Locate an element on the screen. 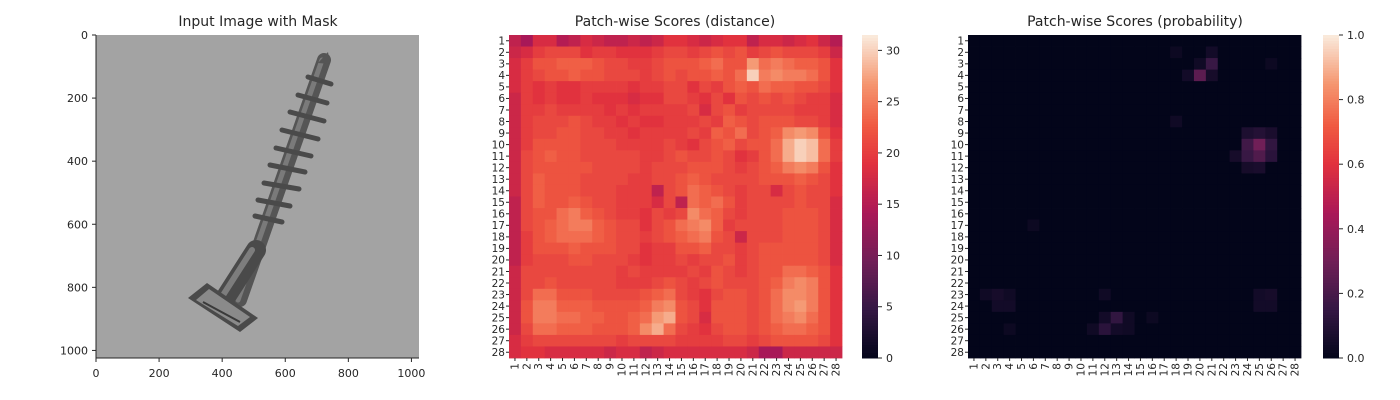  y-tick-label: 1000 is located at coordinates (74, 350).